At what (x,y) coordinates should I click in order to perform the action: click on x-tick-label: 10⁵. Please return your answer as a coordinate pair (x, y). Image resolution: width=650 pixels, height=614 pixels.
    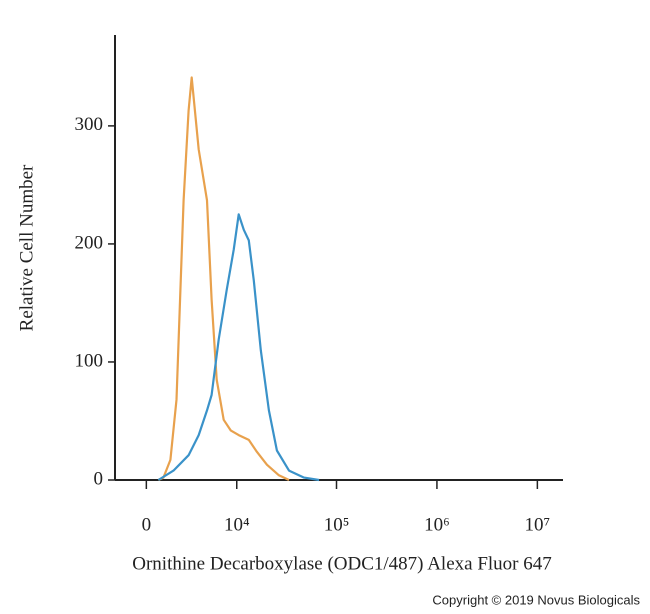
    Looking at the image, I should click on (337, 524).